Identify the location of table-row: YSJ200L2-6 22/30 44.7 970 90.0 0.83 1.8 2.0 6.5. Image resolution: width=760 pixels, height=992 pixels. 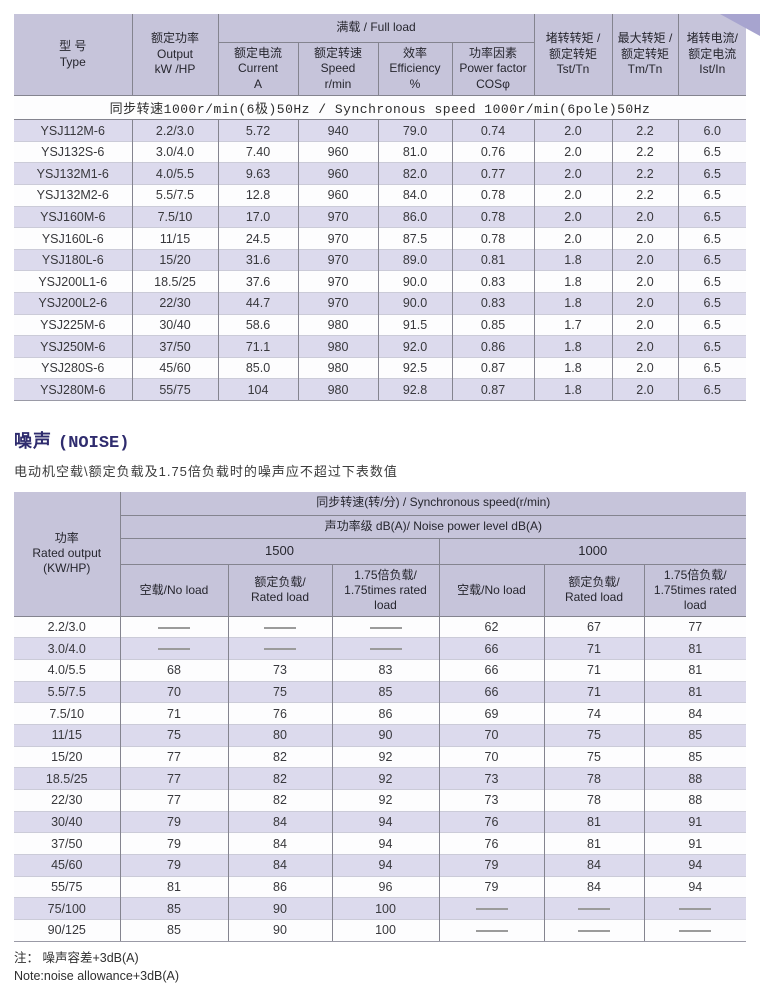
(380, 303).